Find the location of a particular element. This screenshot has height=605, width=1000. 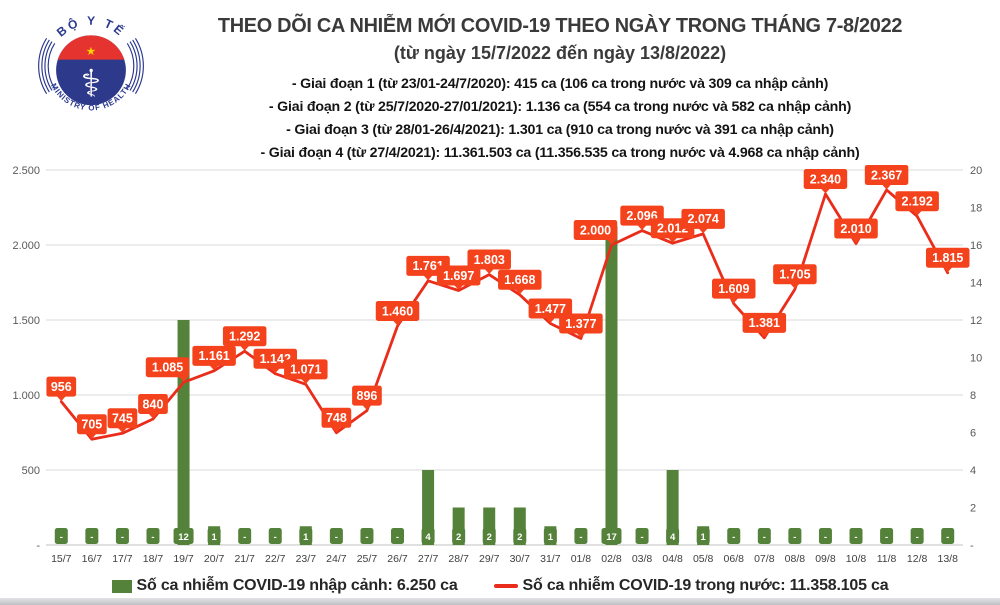

line-label: 1.761 is located at coordinates (427, 266).